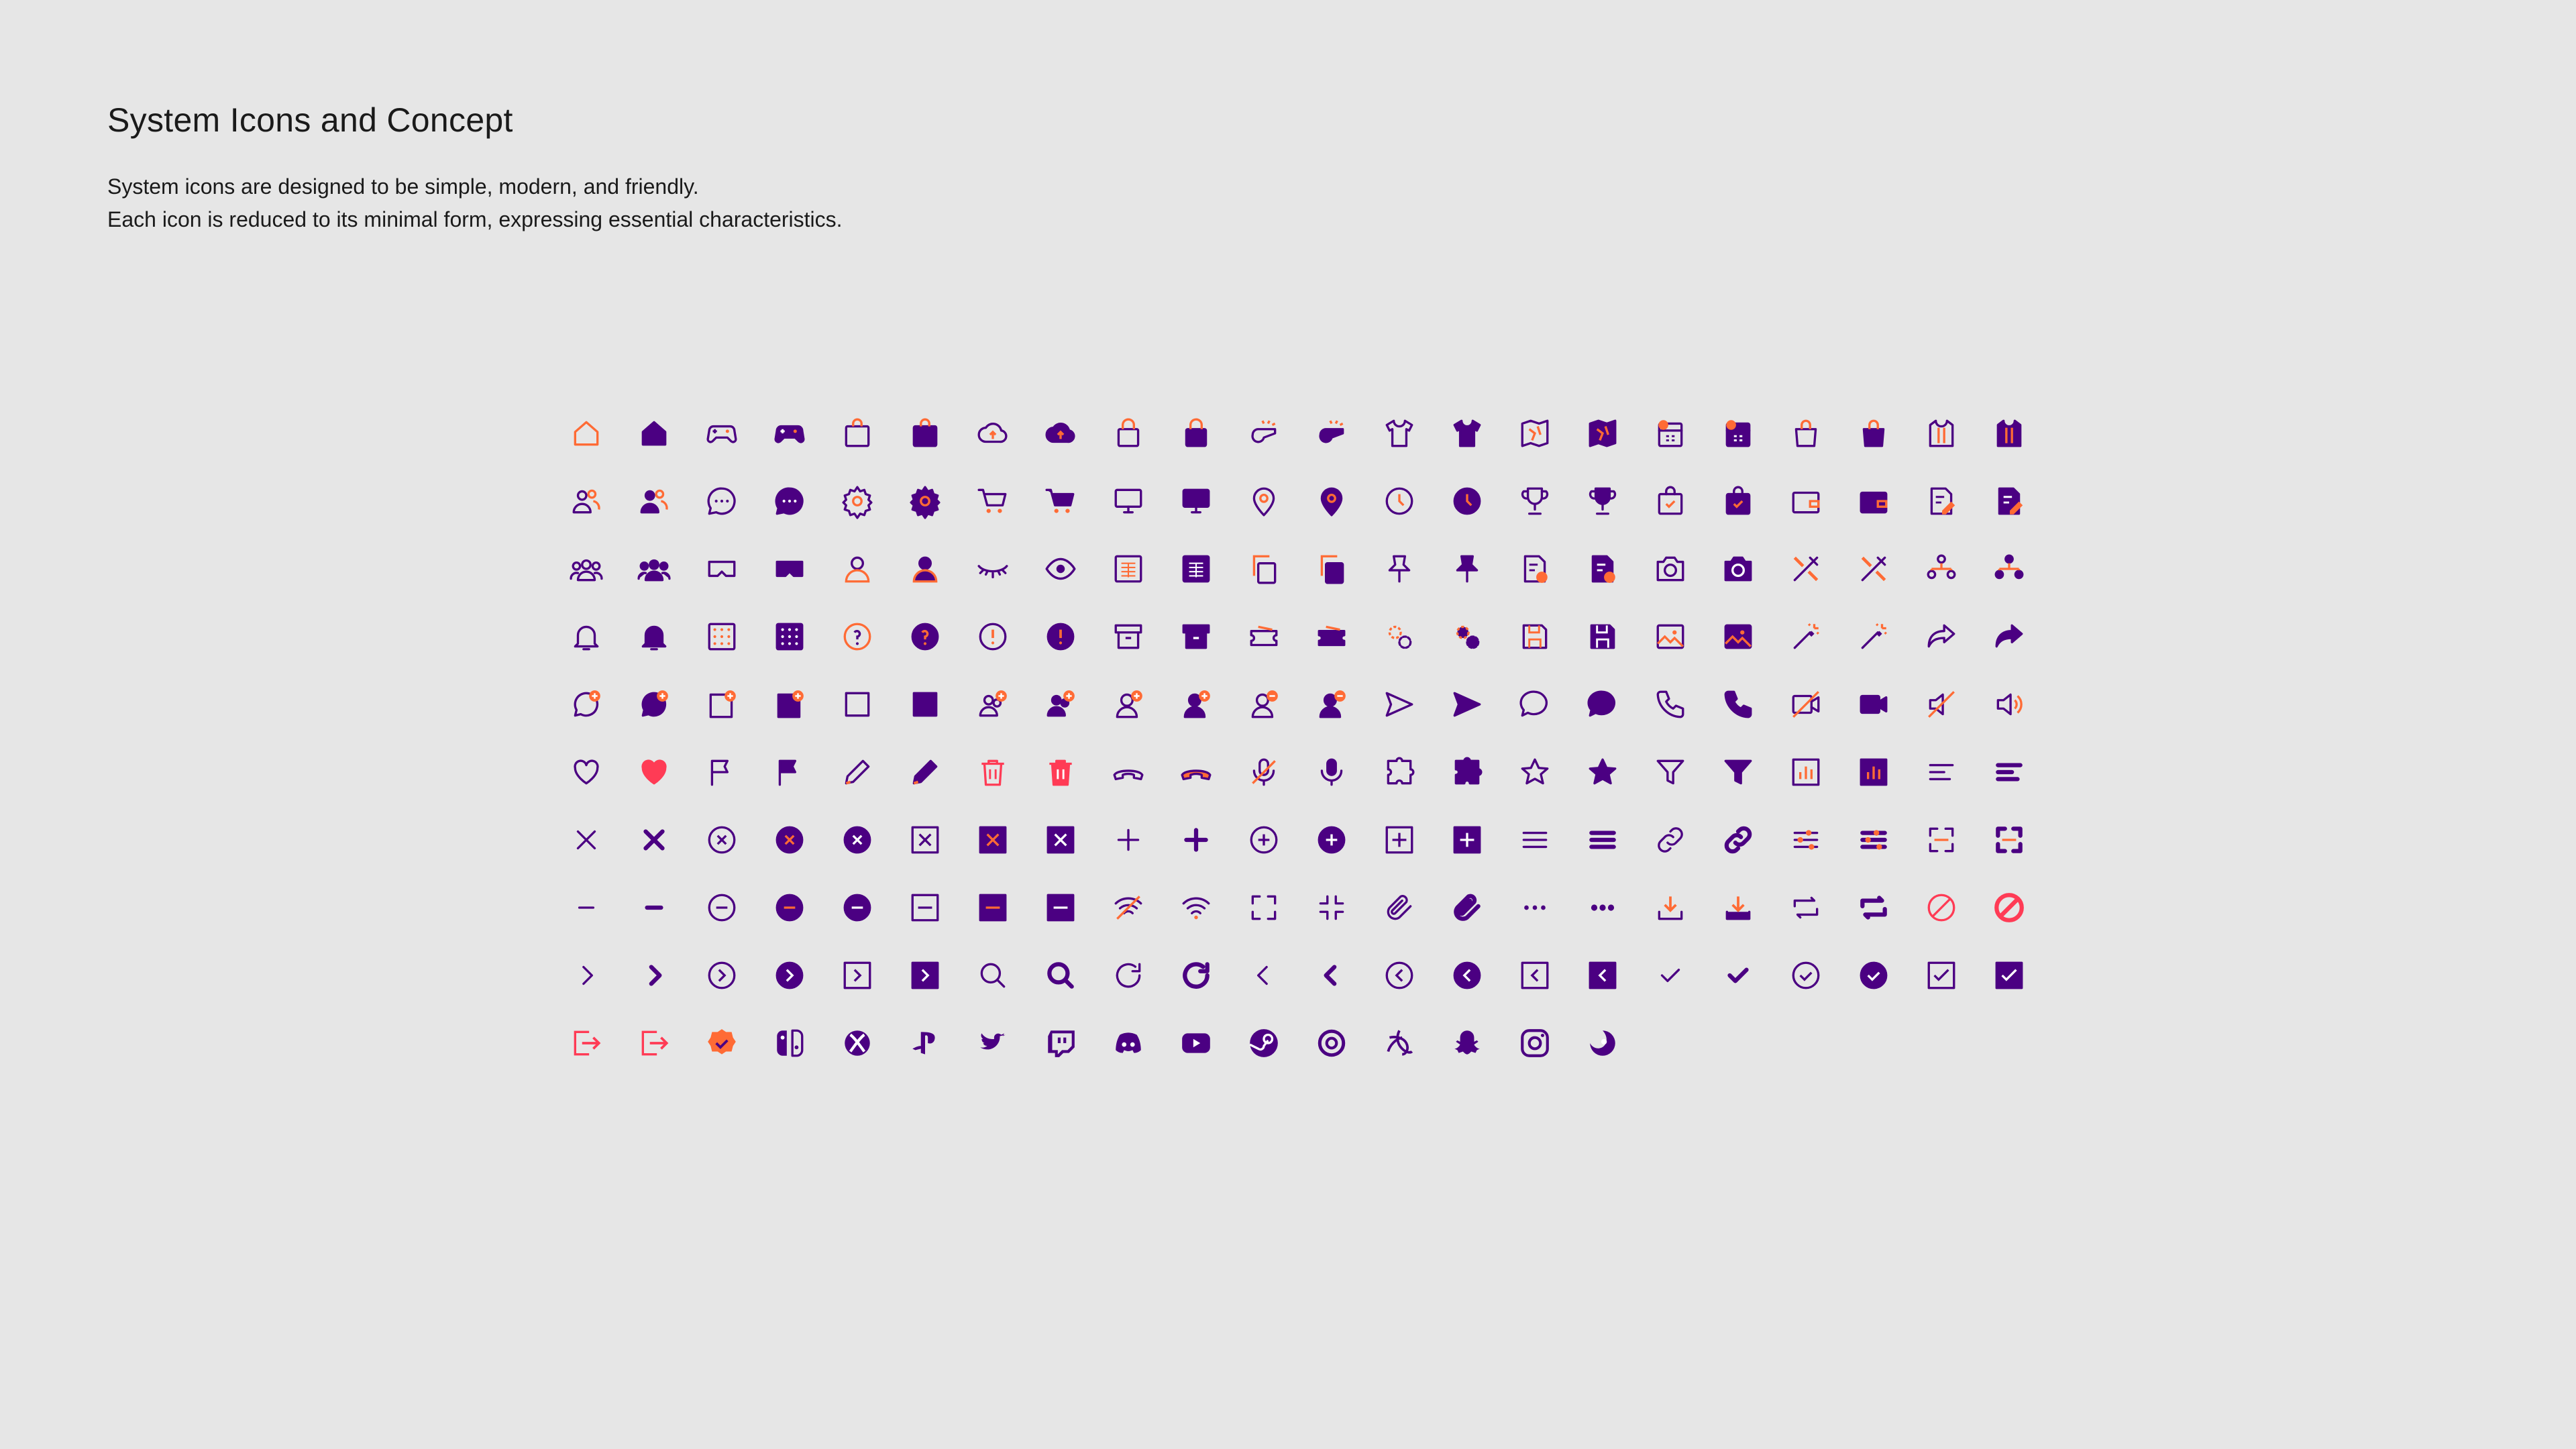 The height and width of the screenshot is (1449, 2576). Describe the element at coordinates (1331, 704) in the screenshot. I see `user-remove-filled-icon` at that location.